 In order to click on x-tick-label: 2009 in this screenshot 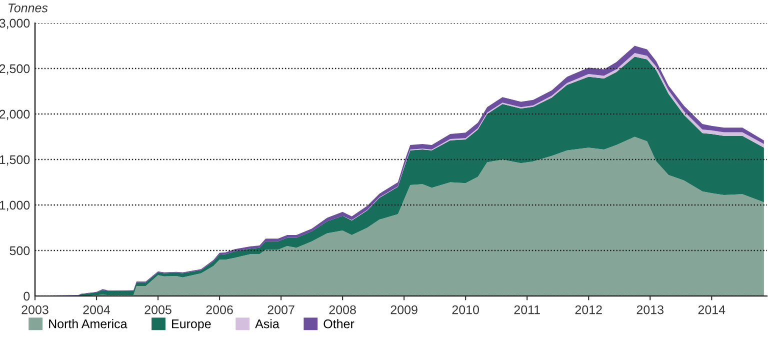, I will do `click(404, 309)`.